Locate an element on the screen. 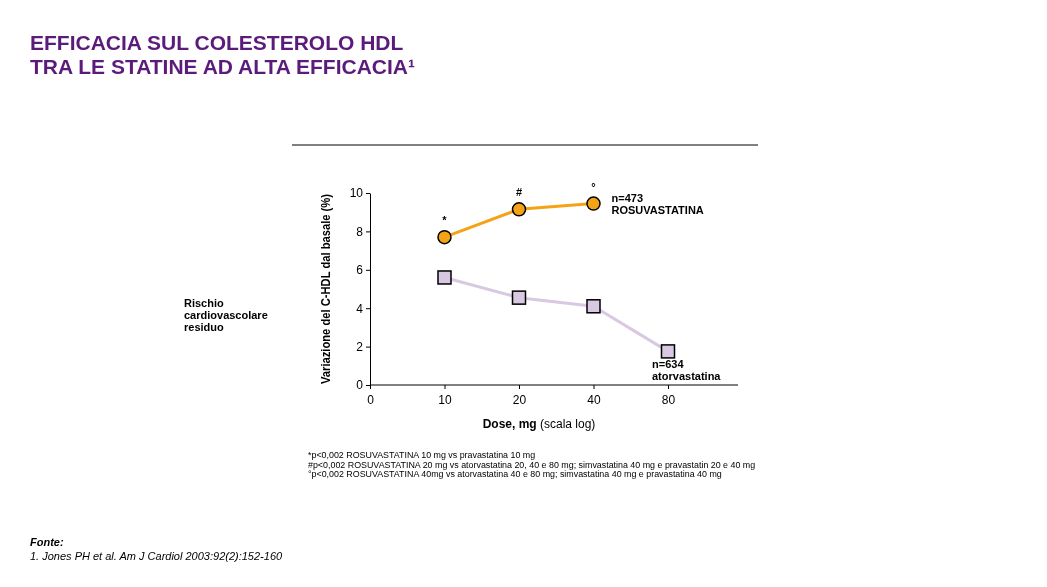  text: Rischio cardiovascolare residuo is located at coordinates (226, 315).